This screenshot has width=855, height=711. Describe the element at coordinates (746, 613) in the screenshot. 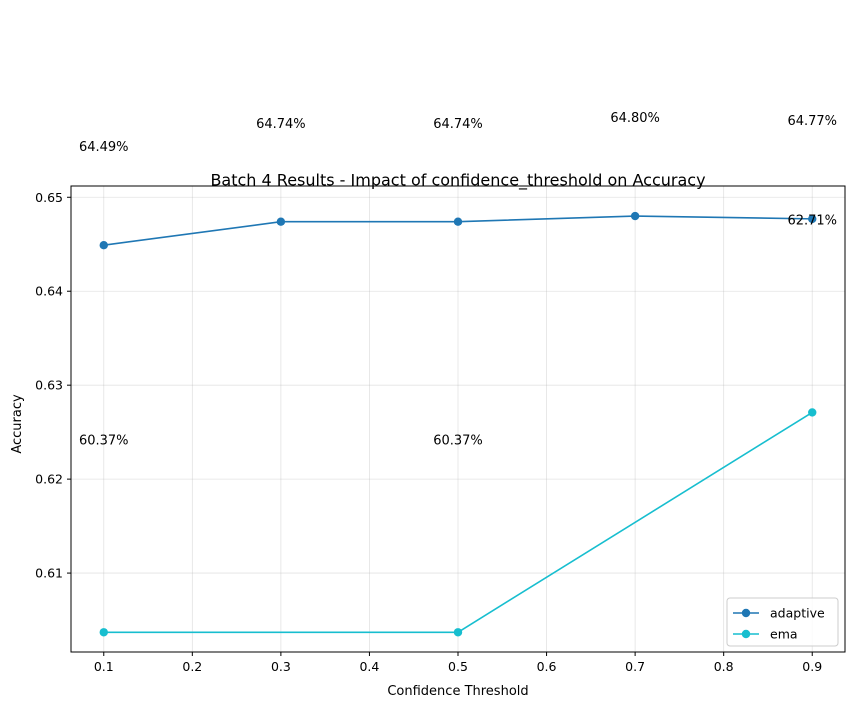

I see `legend-marker-adaptive` at that location.